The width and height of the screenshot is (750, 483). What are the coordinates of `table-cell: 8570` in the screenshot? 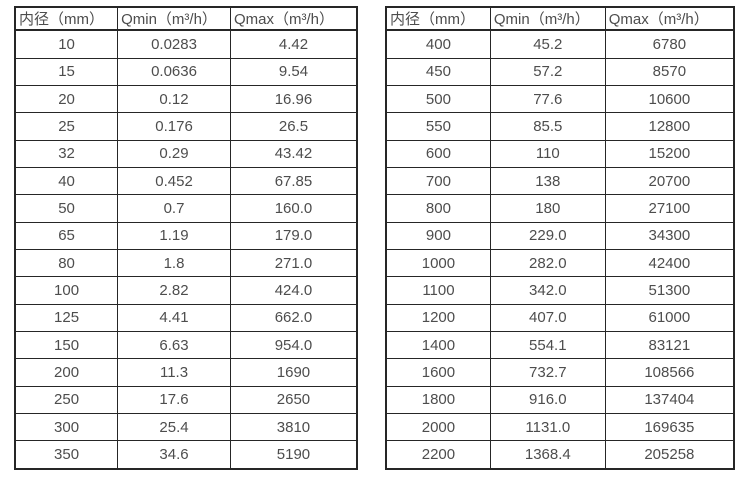 It's located at (669, 71).